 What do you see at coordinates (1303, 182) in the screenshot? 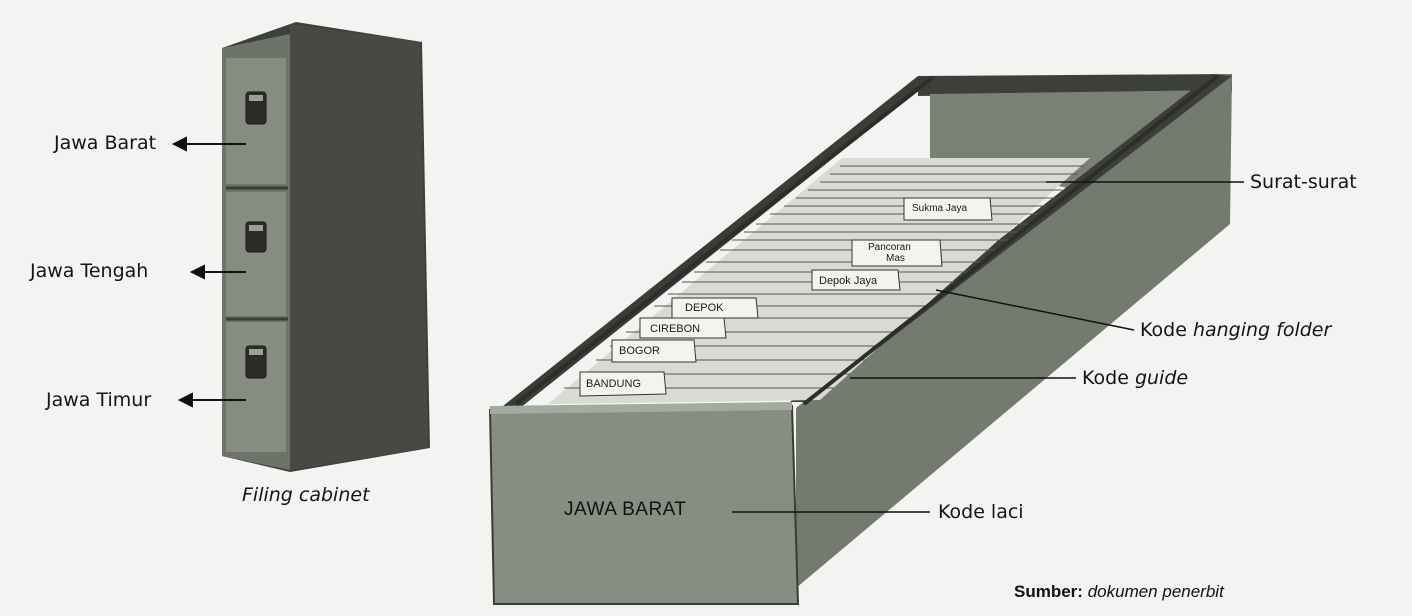
I see `callout-surat-surat: Surat-surat` at bounding box center [1303, 182].